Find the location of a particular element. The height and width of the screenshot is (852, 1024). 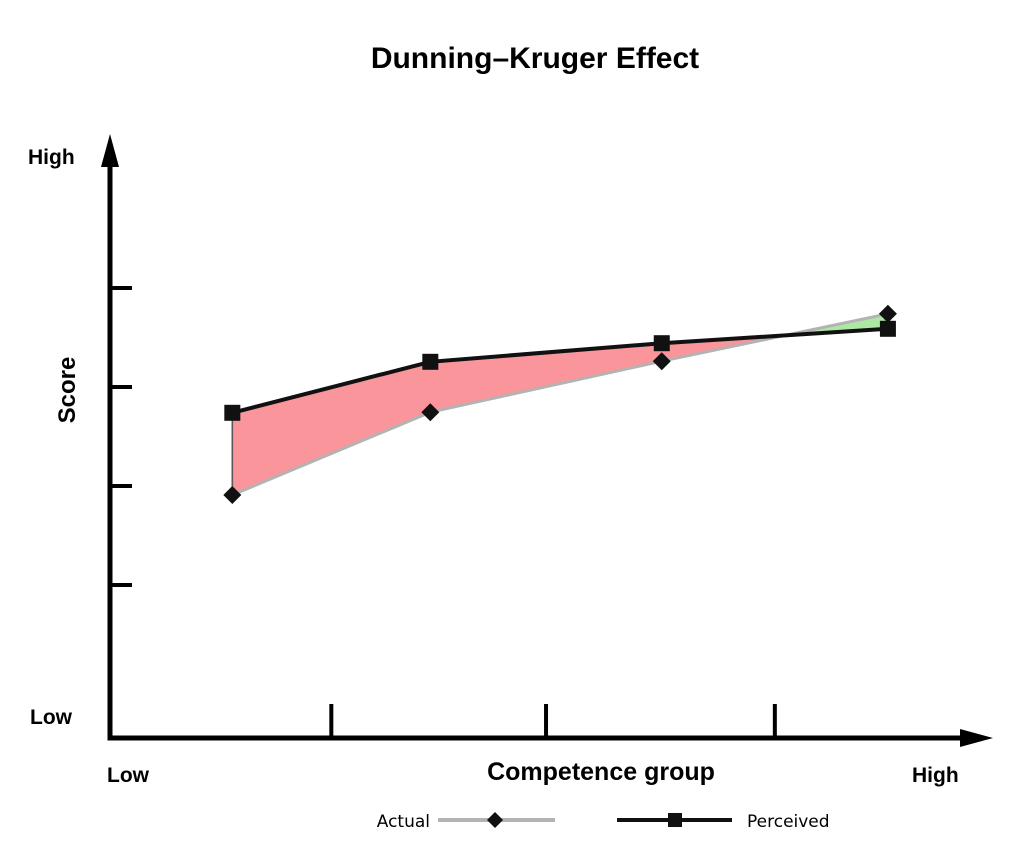

fill-perceived-above-region is located at coordinates (508, 415).